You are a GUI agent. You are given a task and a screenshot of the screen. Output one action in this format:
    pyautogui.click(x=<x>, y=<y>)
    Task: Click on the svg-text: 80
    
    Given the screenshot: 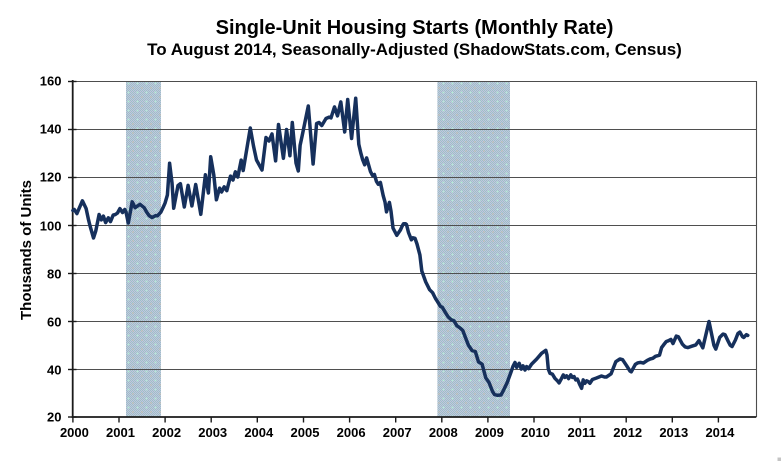 What is the action you would take?
    pyautogui.click(x=54, y=273)
    